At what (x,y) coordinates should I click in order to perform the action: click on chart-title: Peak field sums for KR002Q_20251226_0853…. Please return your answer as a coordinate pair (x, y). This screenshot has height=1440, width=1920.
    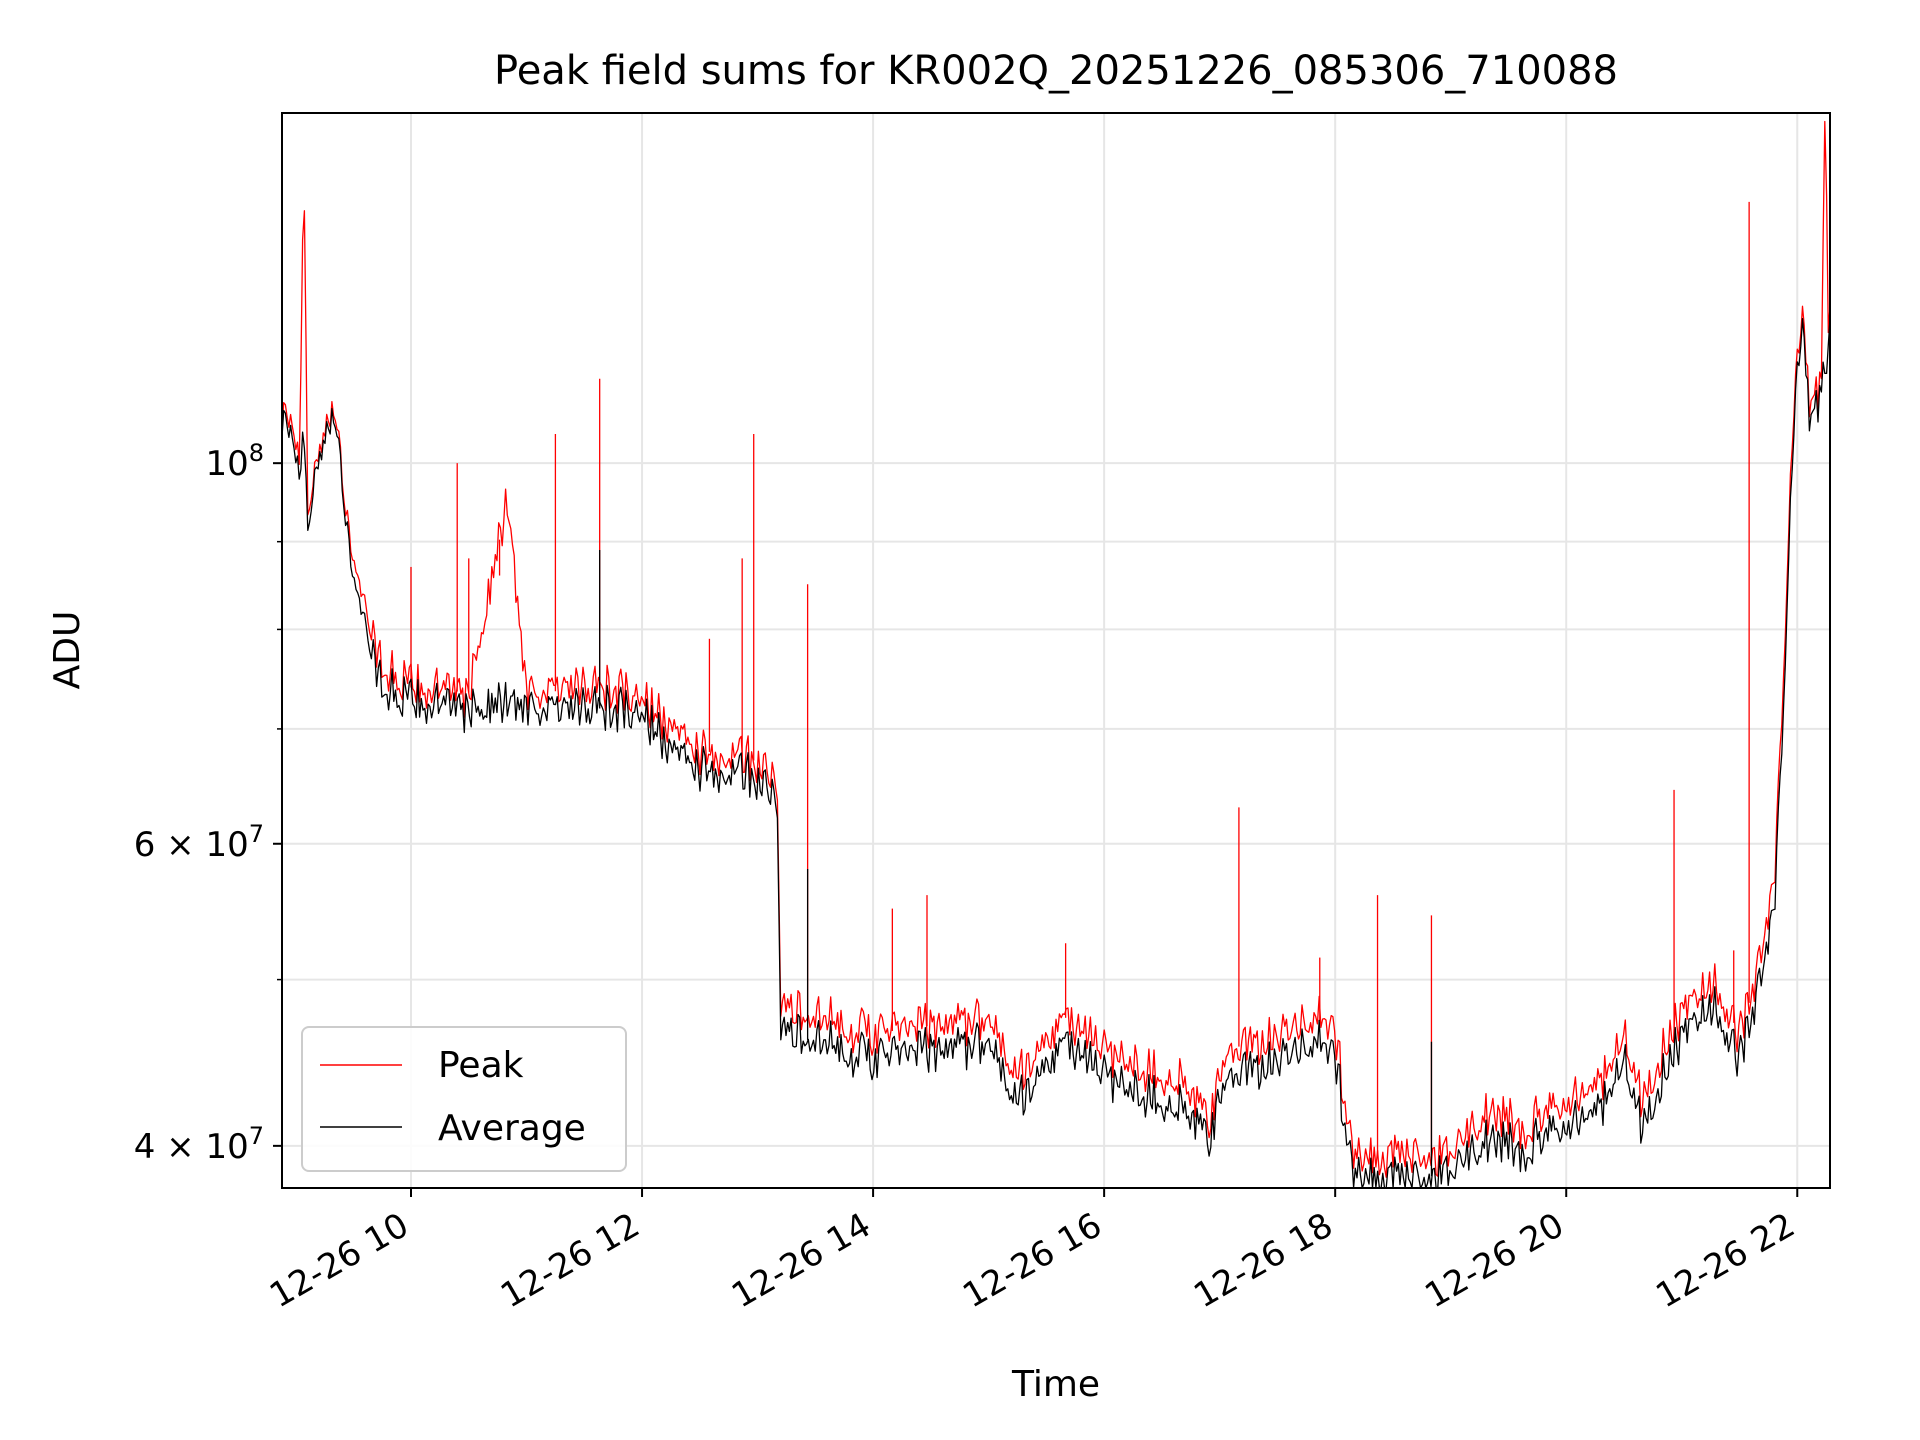
    Looking at the image, I should click on (1056, 71).